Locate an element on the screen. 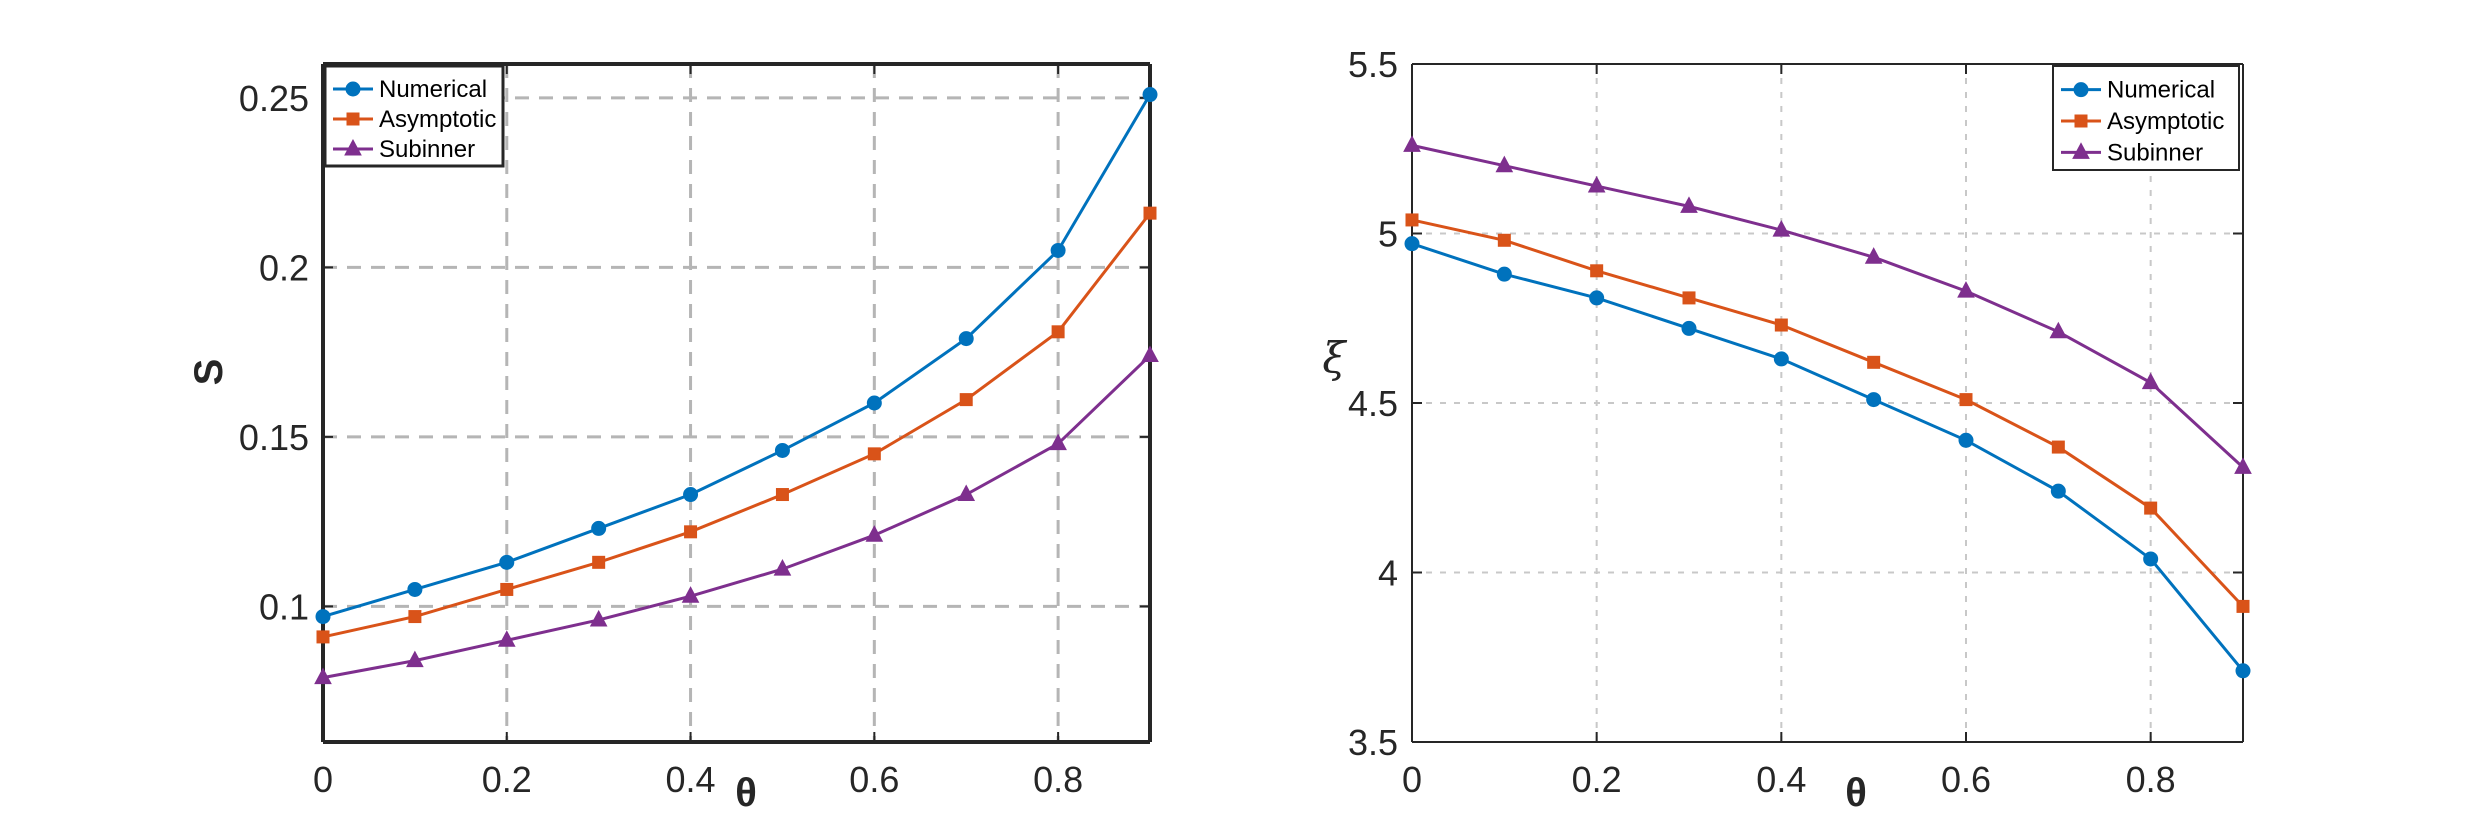  y-tick-label: 5 is located at coordinates (1388, 234).